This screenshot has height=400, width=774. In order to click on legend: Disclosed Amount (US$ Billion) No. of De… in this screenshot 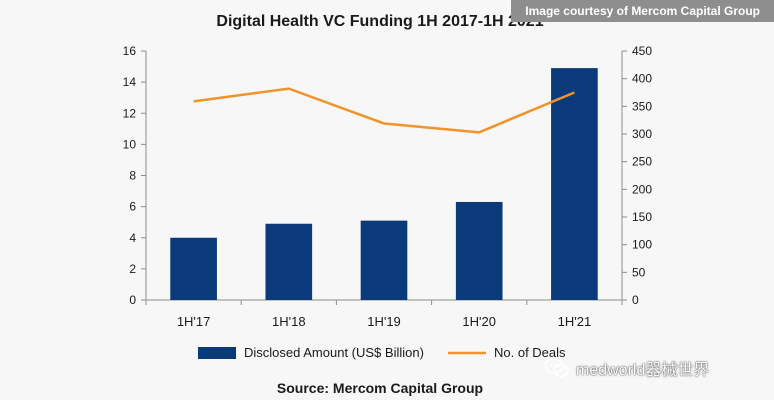, I will do `click(382, 352)`.